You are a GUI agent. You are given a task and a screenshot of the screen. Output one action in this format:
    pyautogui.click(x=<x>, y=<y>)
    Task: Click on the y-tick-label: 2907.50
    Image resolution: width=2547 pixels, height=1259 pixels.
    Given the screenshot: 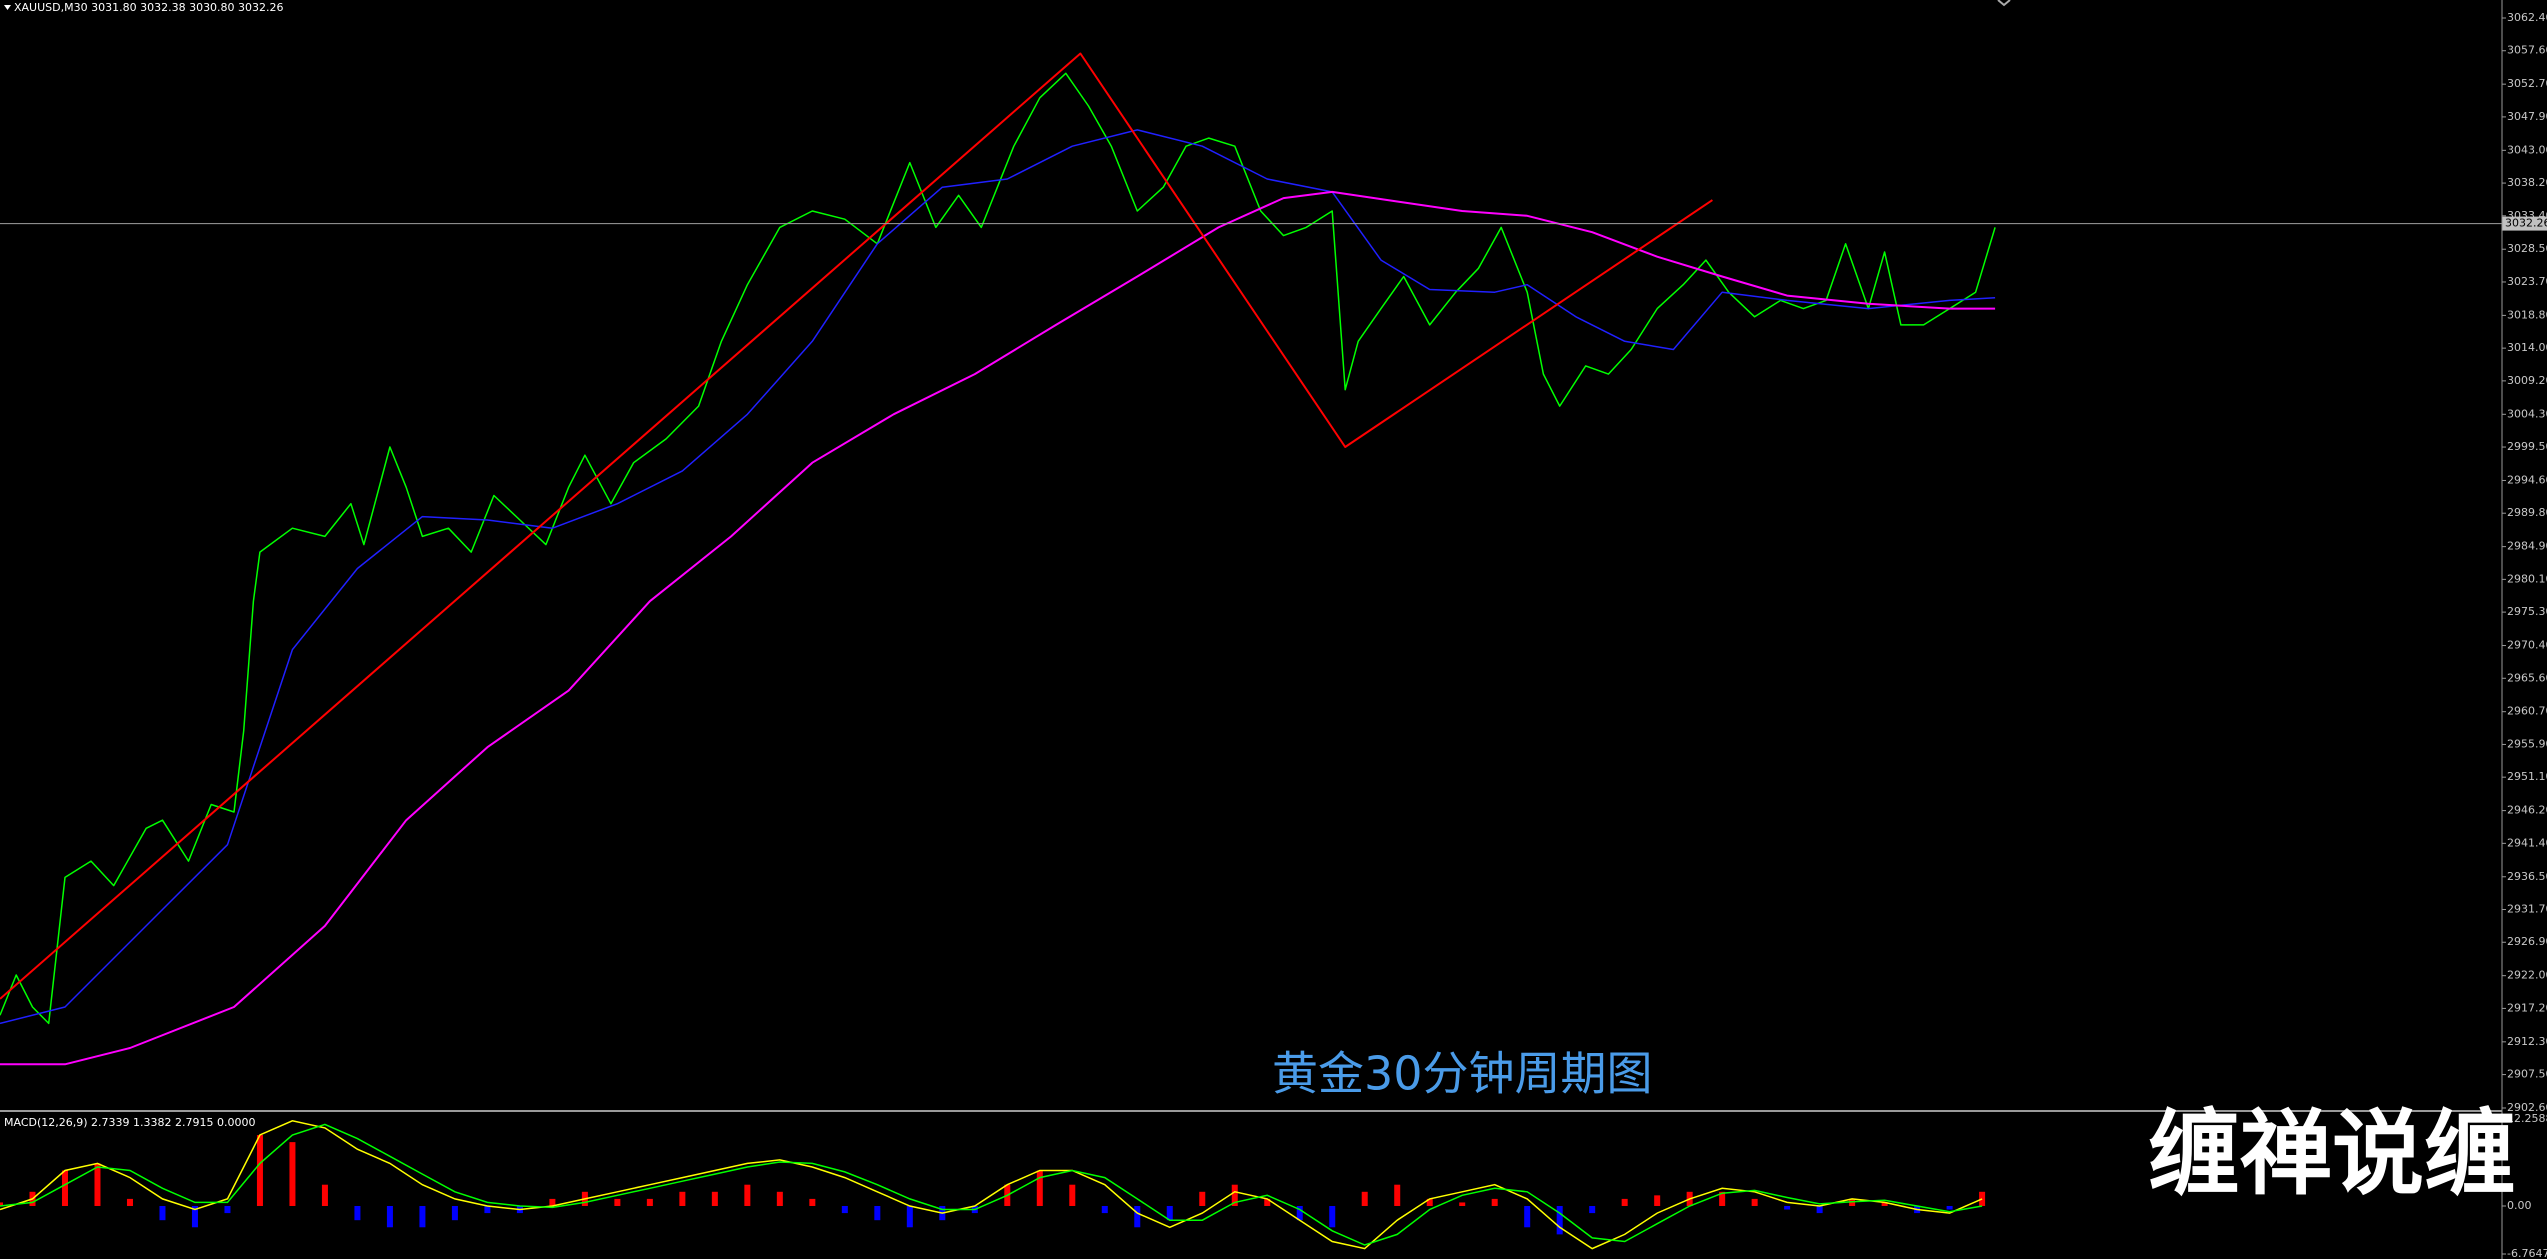 What is the action you would take?
    pyautogui.click(x=2527, y=1074)
    